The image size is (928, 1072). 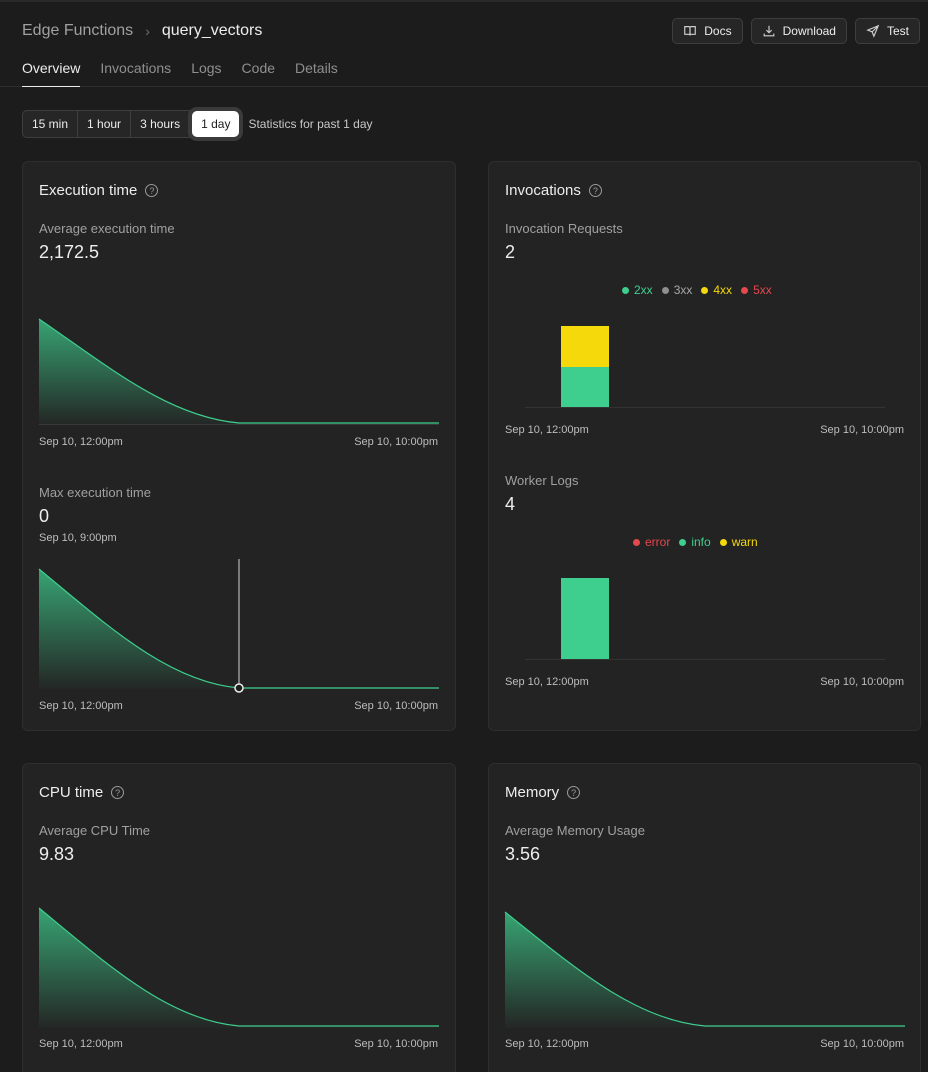 What do you see at coordinates (464, 1) in the screenshot?
I see `top-divider` at bounding box center [464, 1].